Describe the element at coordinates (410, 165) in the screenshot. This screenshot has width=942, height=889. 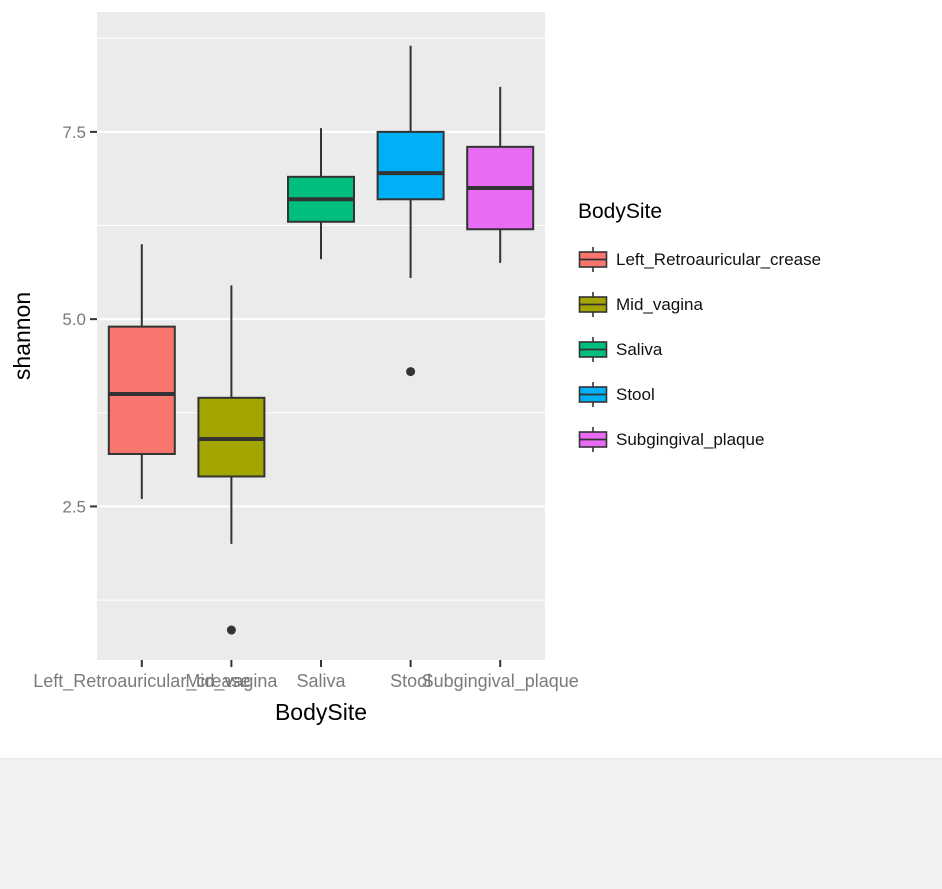
I see `box-Stool` at that location.